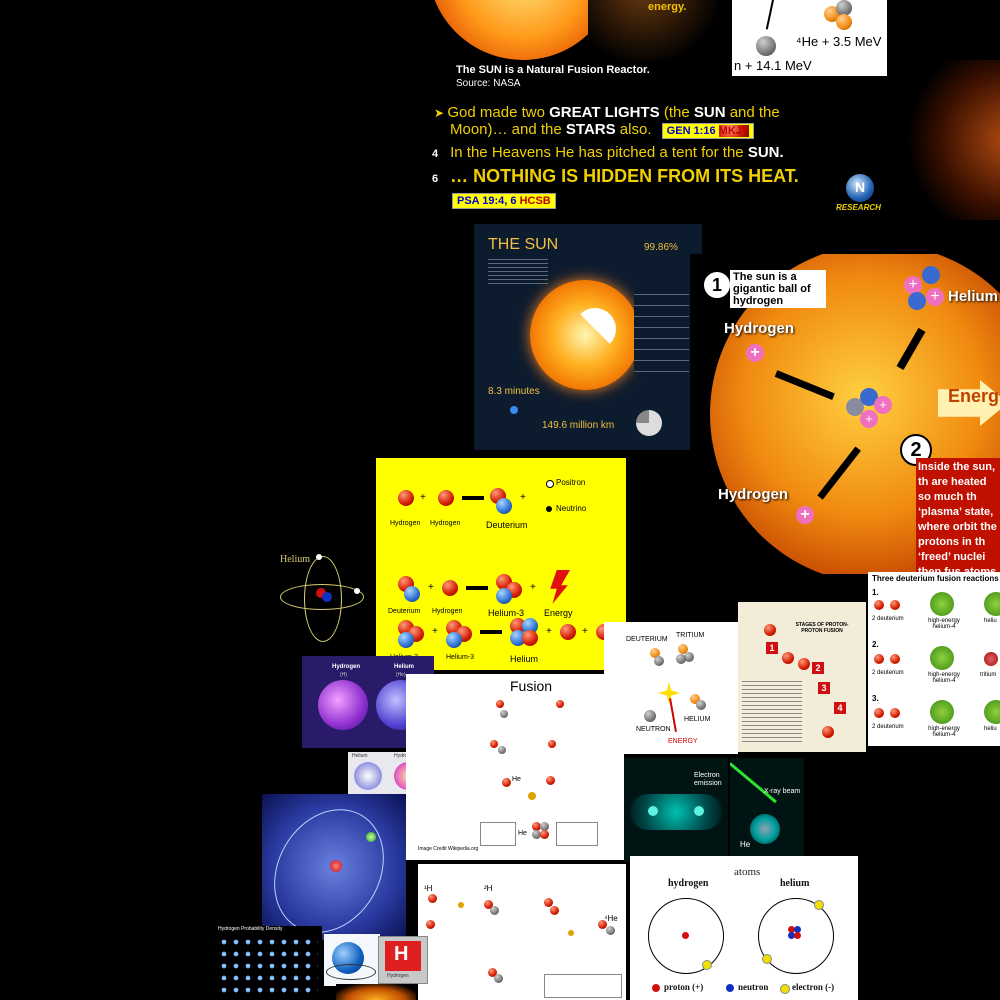 This screenshot has height=1000, width=1000. Describe the element at coordinates (691, 131) in the screenshot. I see `ref-gen-text: GEN 1:16` at that location.